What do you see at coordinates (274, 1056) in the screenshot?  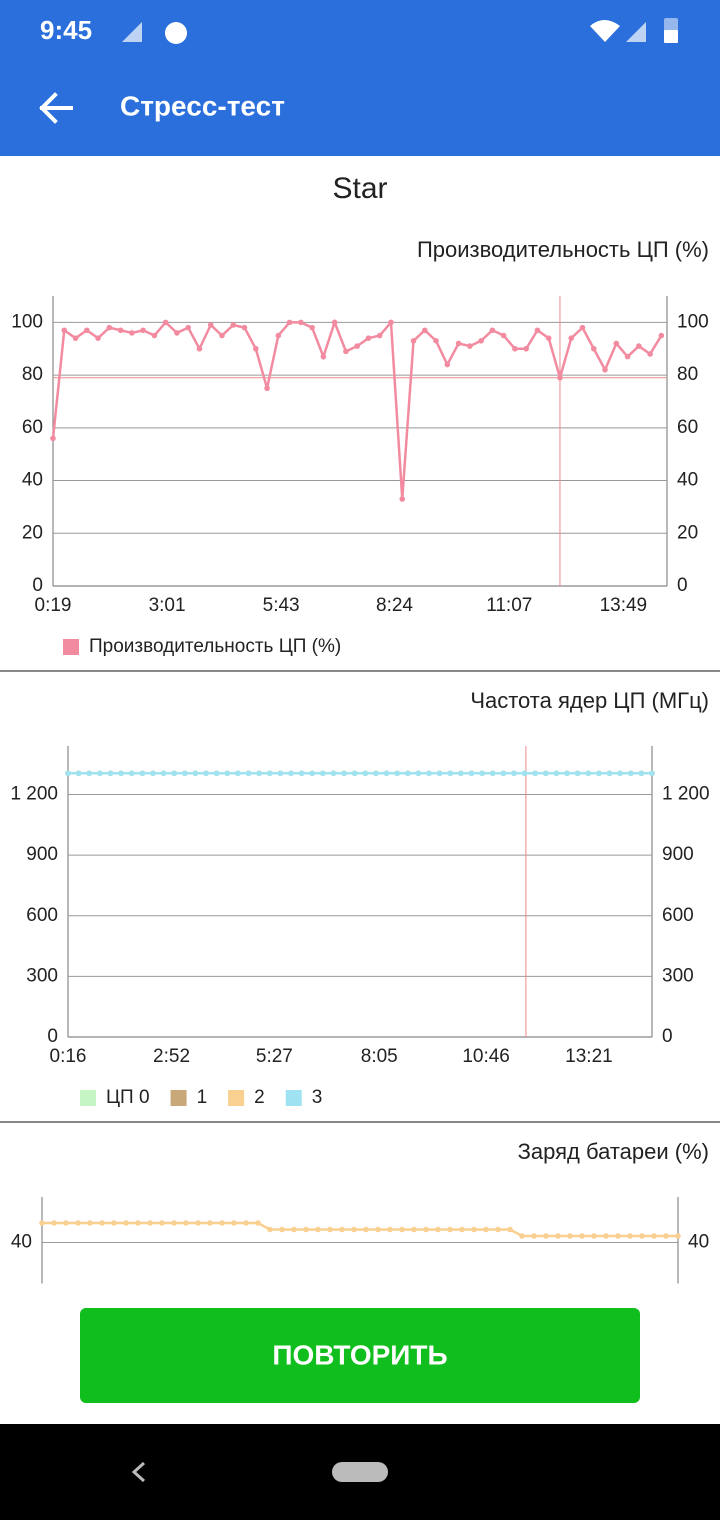 I see `x-tick-label: 5:27` at bounding box center [274, 1056].